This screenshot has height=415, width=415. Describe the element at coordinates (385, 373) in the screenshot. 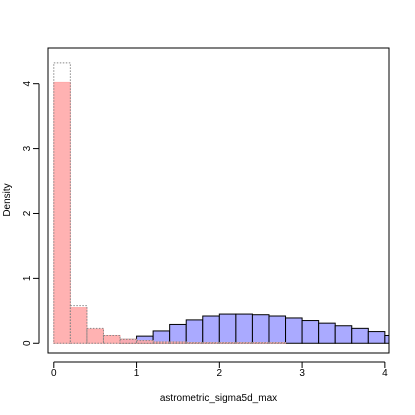

I see `x-tick-label-4: 4` at that location.